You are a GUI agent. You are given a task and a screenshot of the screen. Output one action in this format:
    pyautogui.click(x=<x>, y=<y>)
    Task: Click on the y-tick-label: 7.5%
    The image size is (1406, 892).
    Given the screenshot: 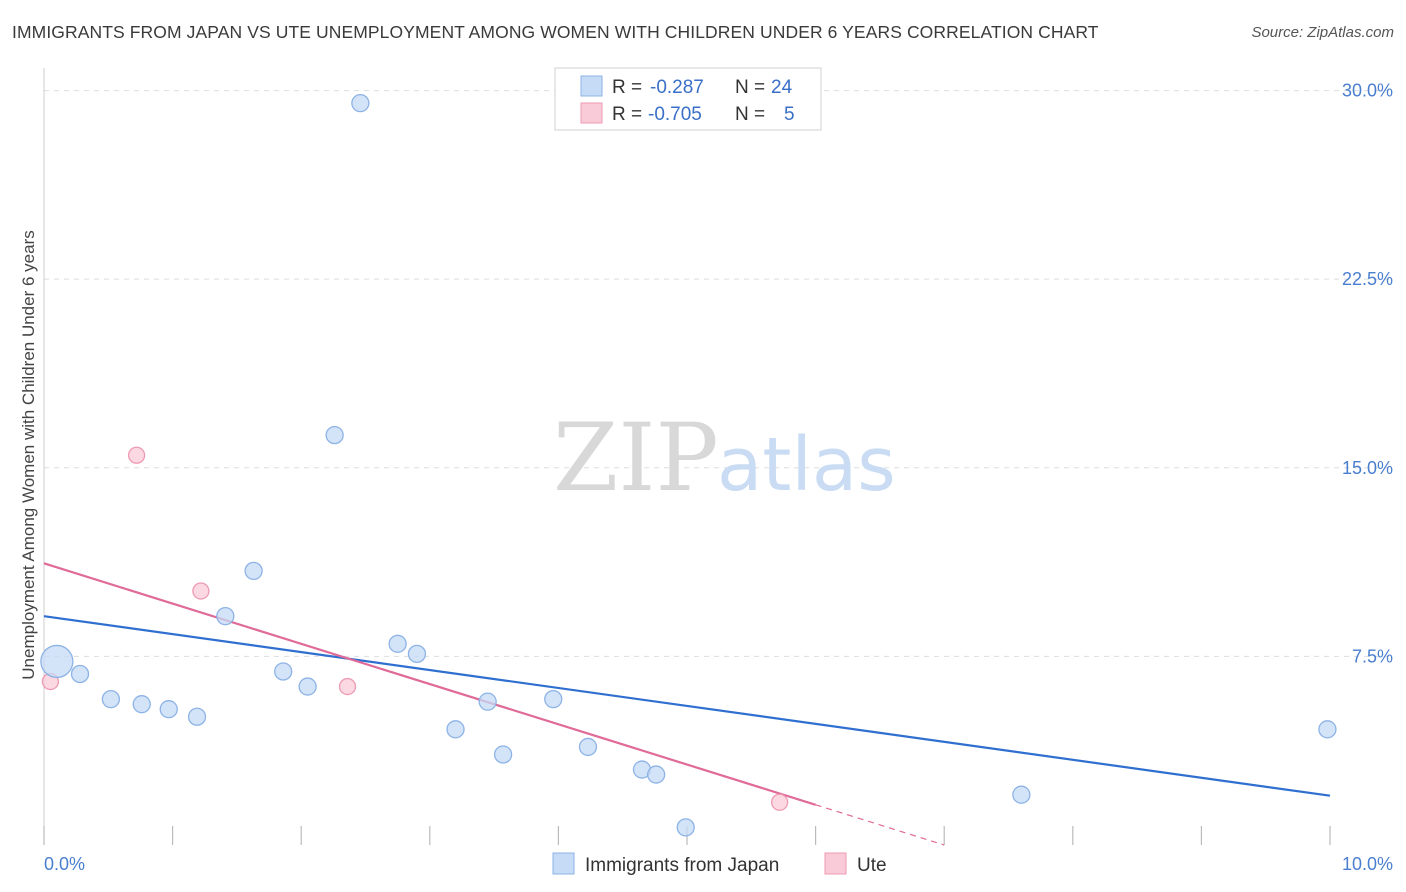 What is the action you would take?
    pyautogui.click(x=1372, y=656)
    